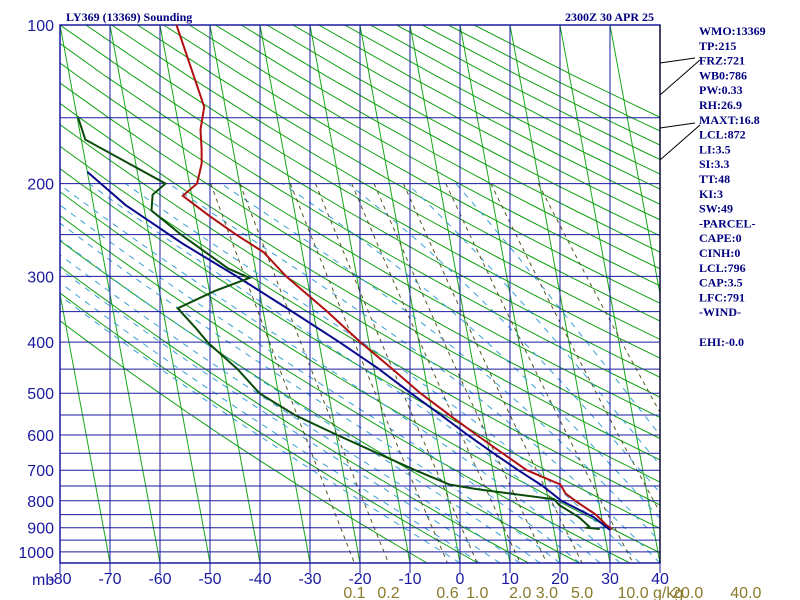 Image resolution: width=800 pixels, height=600 pixels. What do you see at coordinates (720, 312) in the screenshot?
I see `index-item: -WIND-` at bounding box center [720, 312].